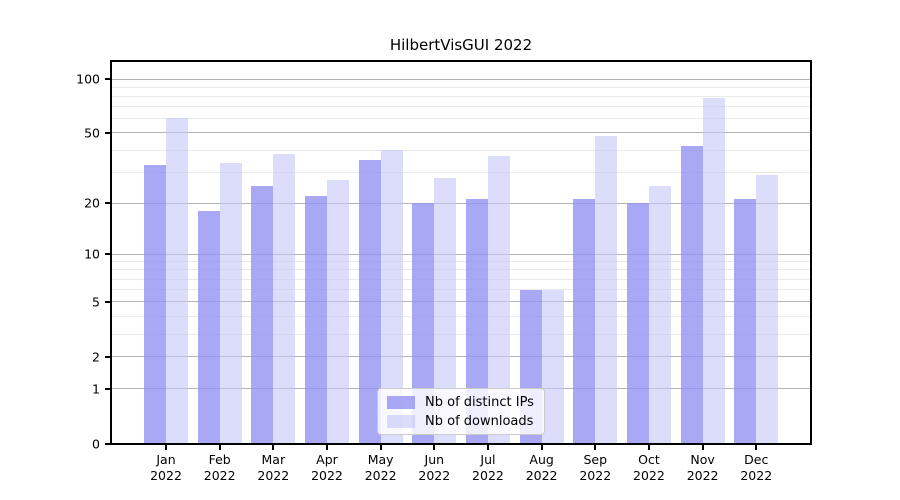 The height and width of the screenshot is (500, 900). What do you see at coordinates (327, 467) in the screenshot?
I see `x-tick-label-apr: Apr 2022` at bounding box center [327, 467].